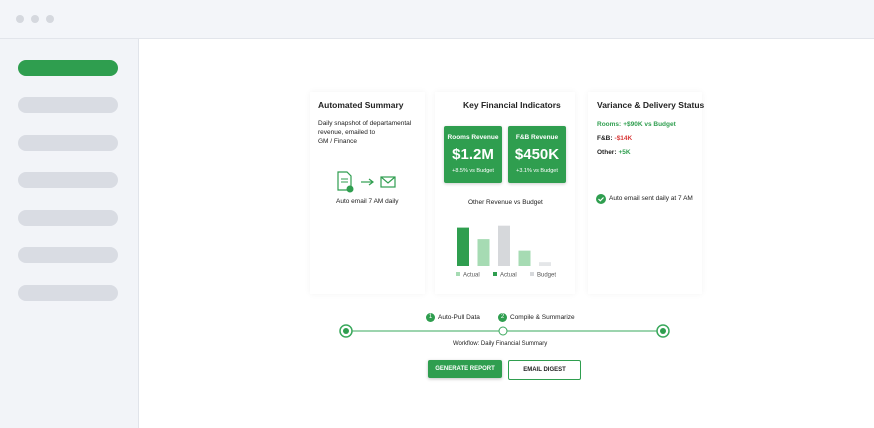 This screenshot has height=428, width=874. What do you see at coordinates (367, 201) in the screenshot?
I see `note: Auto email 7 AM daily` at bounding box center [367, 201].